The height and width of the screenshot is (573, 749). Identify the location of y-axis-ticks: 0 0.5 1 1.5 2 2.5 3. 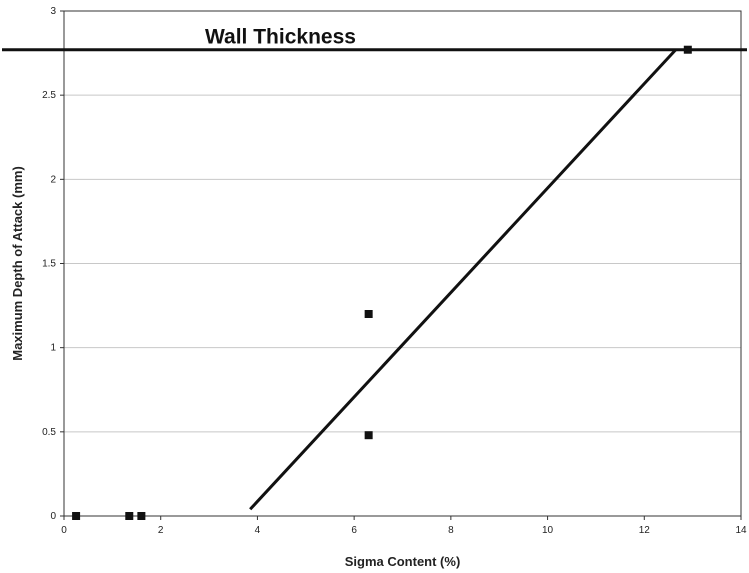
(53, 264).